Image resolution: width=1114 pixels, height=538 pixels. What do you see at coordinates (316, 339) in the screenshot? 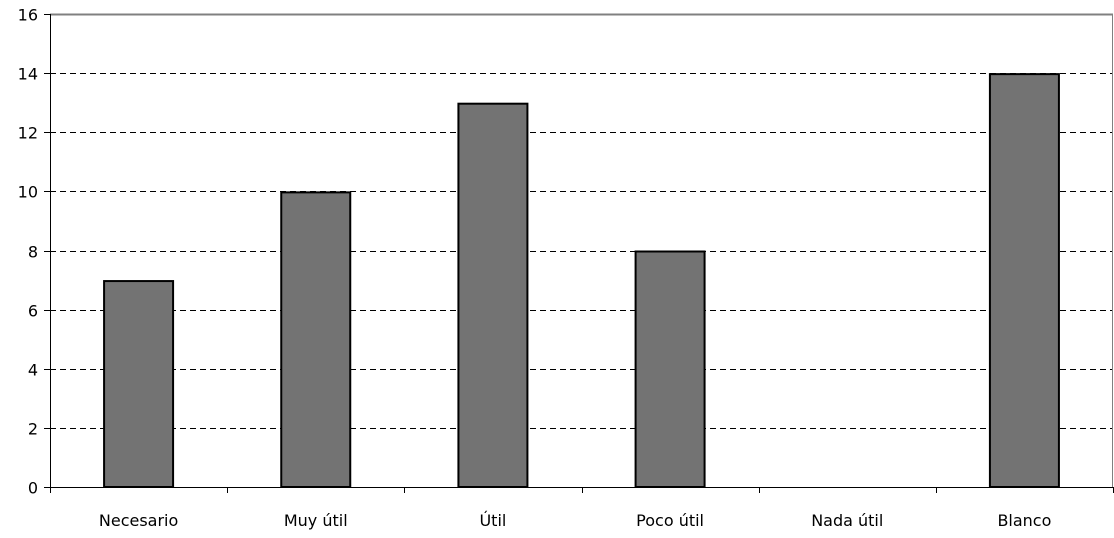
I see `bar-muy-útil` at bounding box center [316, 339].